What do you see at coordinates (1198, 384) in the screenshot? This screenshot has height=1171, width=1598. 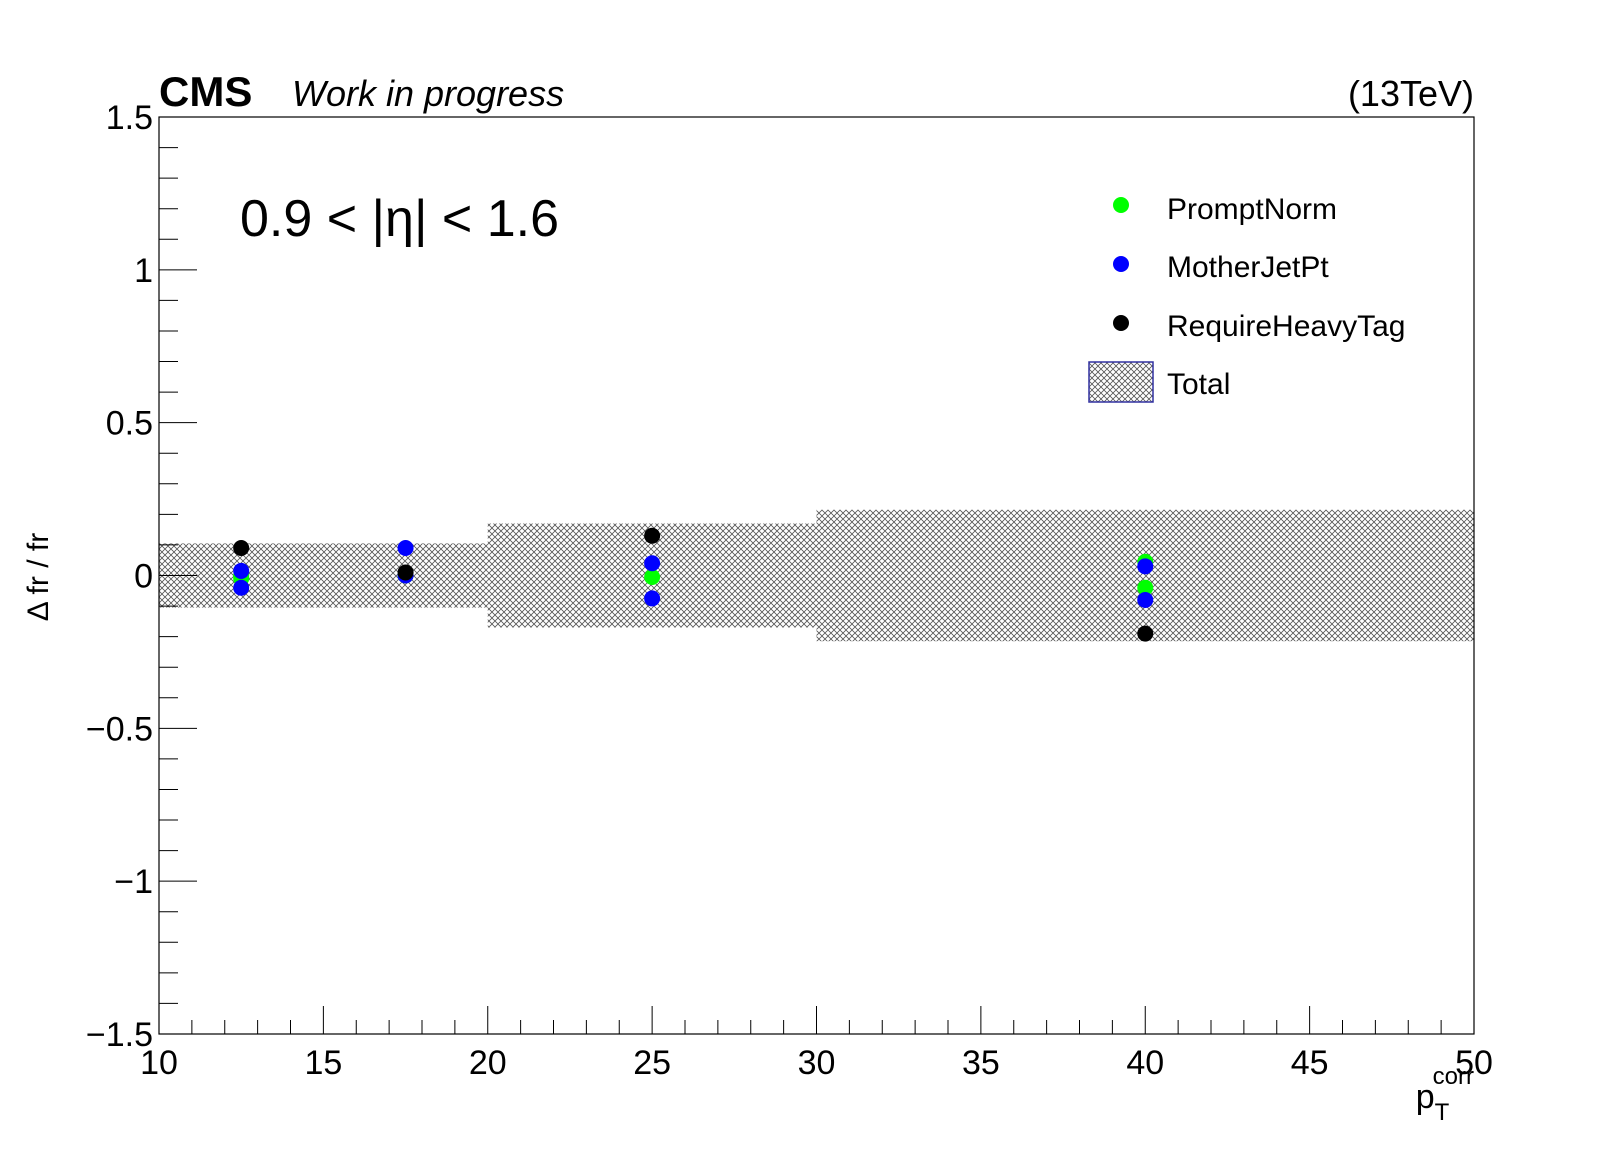 I see `legend-label-total: Total` at bounding box center [1198, 384].